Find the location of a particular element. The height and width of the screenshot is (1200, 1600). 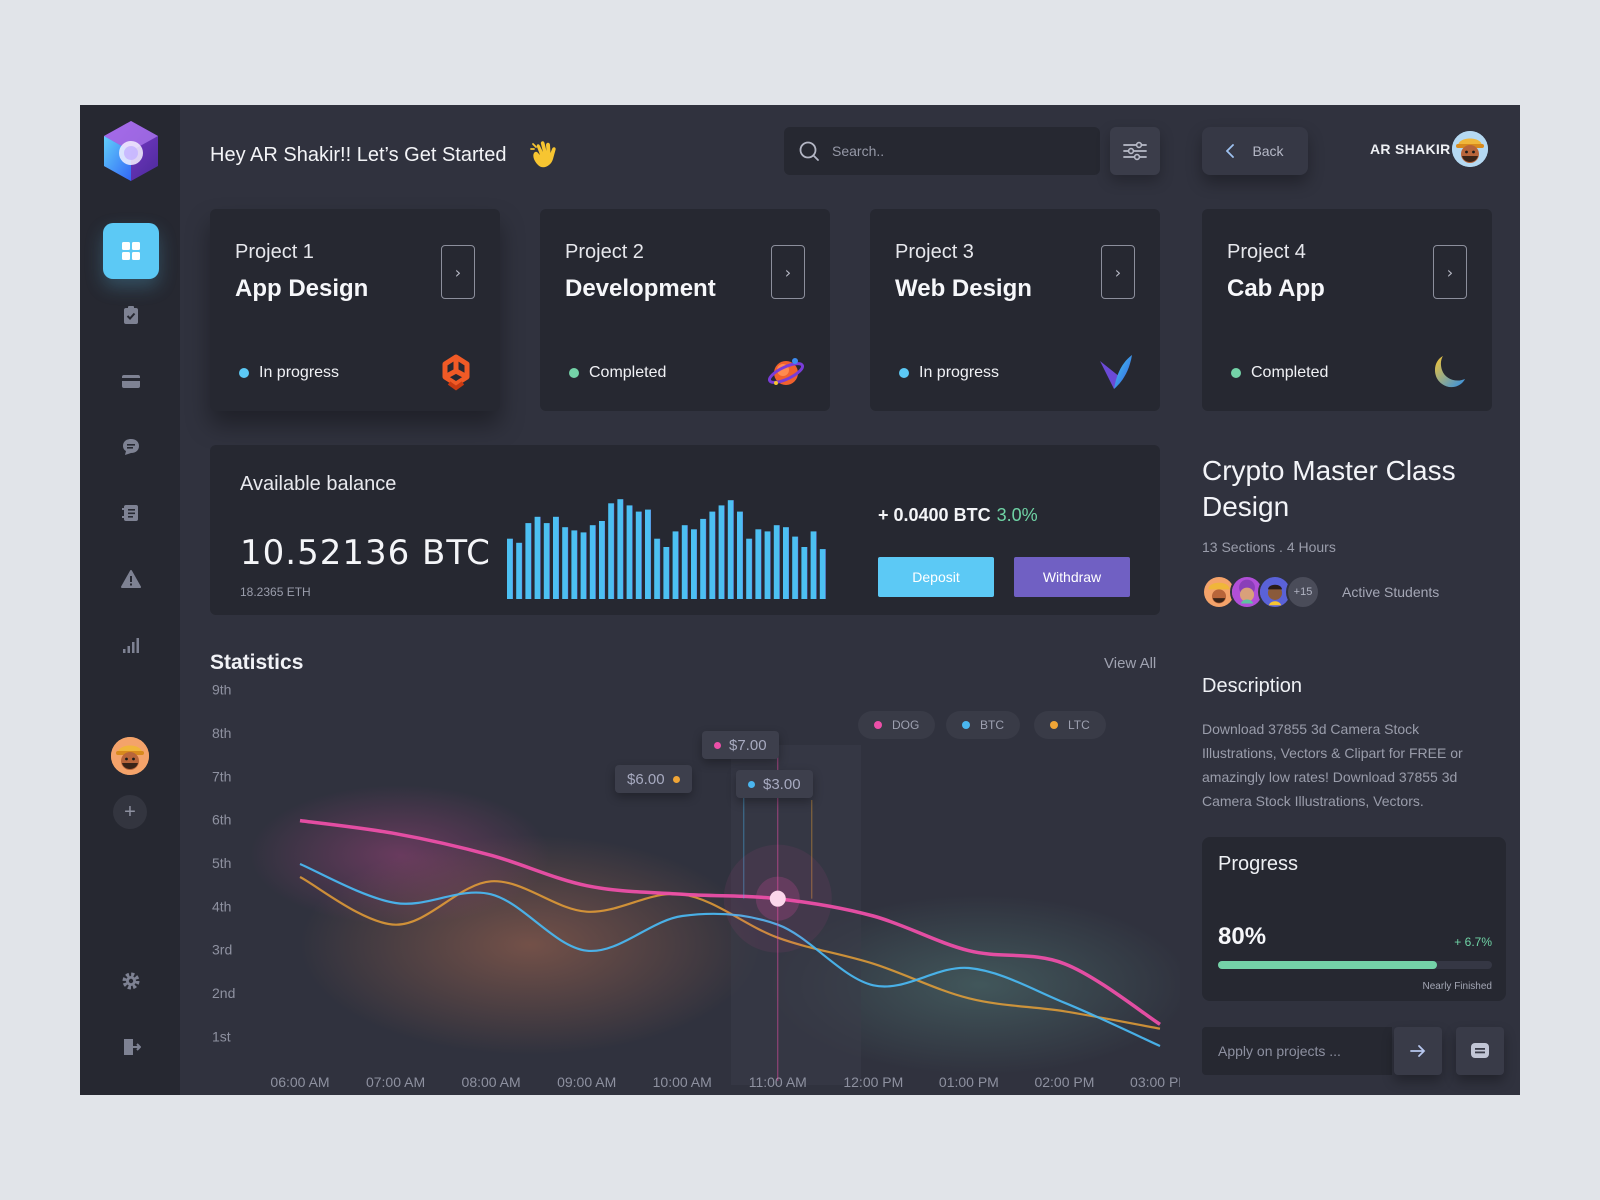

search-input is located at coordinates (952, 151).